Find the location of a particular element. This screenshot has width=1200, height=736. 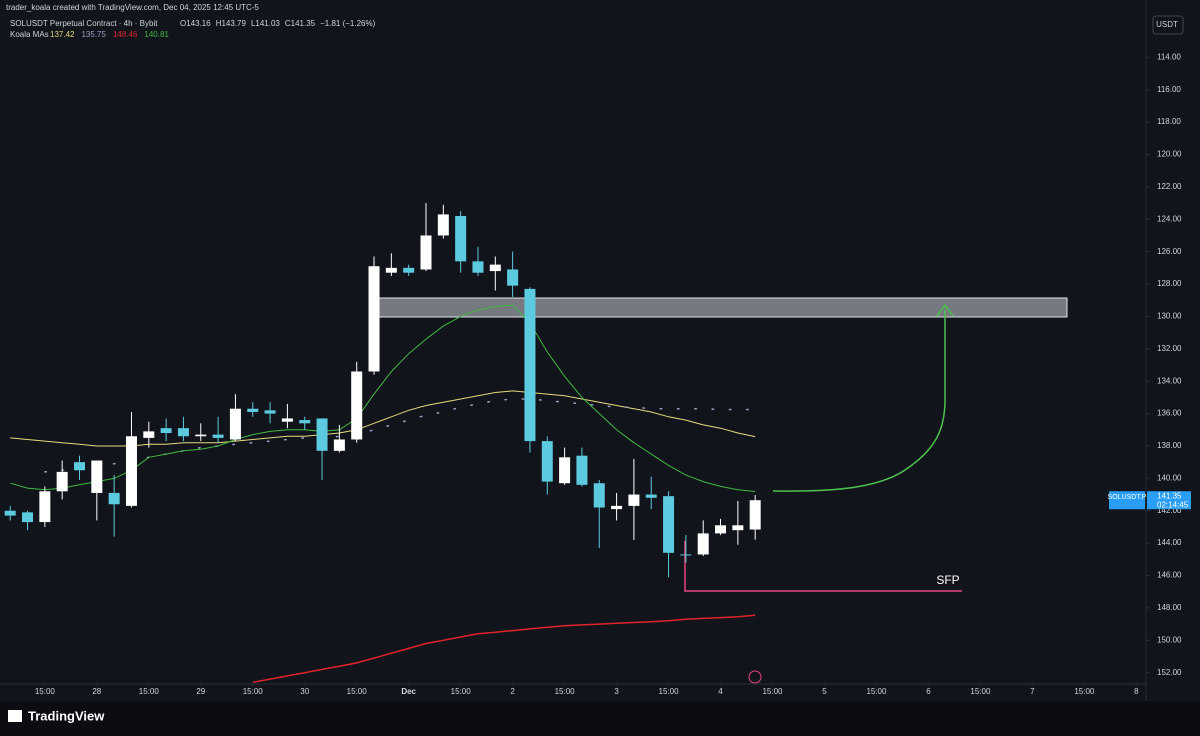

y-tick-label: 144.00 is located at coordinates (1169, 542).